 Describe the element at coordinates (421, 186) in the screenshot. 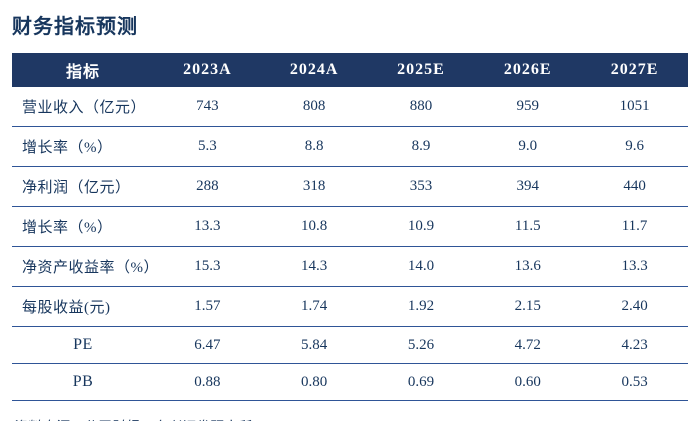

I see `row-value: 353` at that location.